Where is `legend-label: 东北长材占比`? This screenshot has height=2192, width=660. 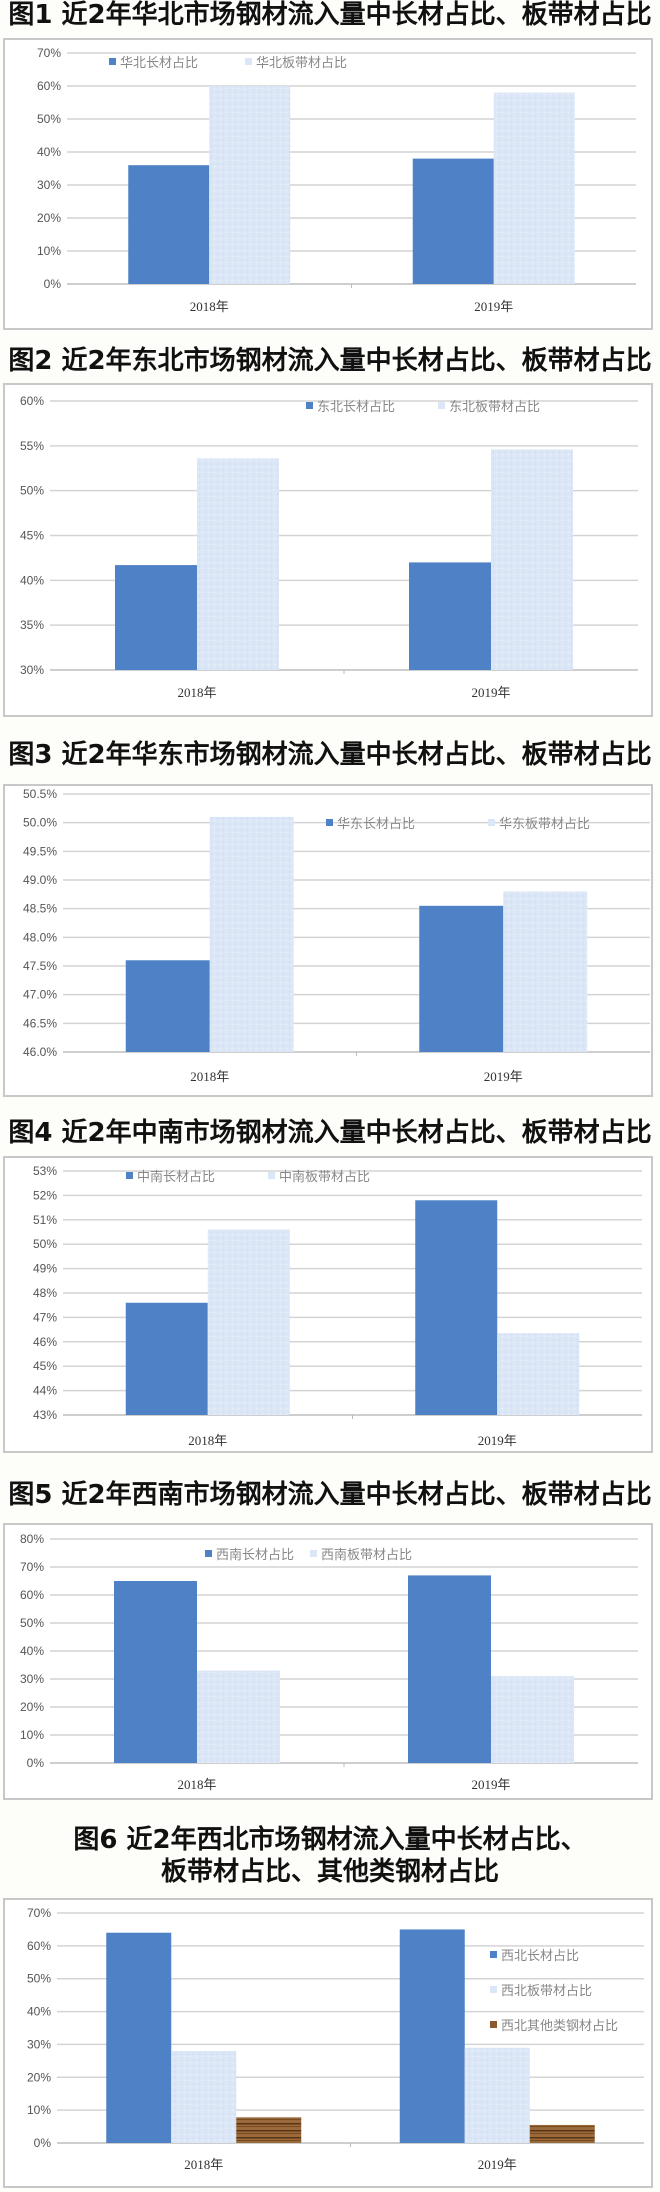 legend-label: 东北长材占比 is located at coordinates (356, 406).